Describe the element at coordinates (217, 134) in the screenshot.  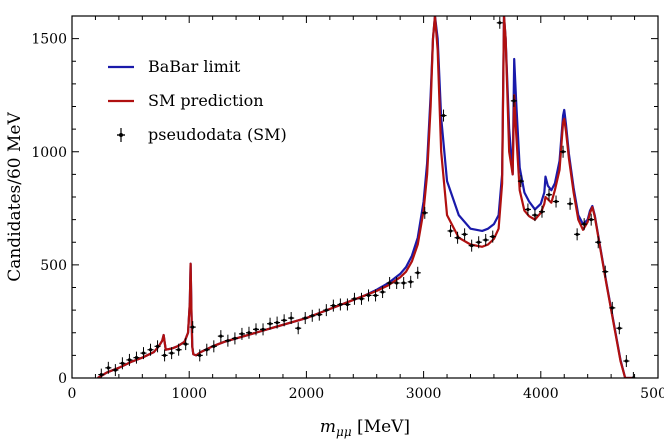
I see `legend-label-pseudodata: pseudodata (SM)` at that location.